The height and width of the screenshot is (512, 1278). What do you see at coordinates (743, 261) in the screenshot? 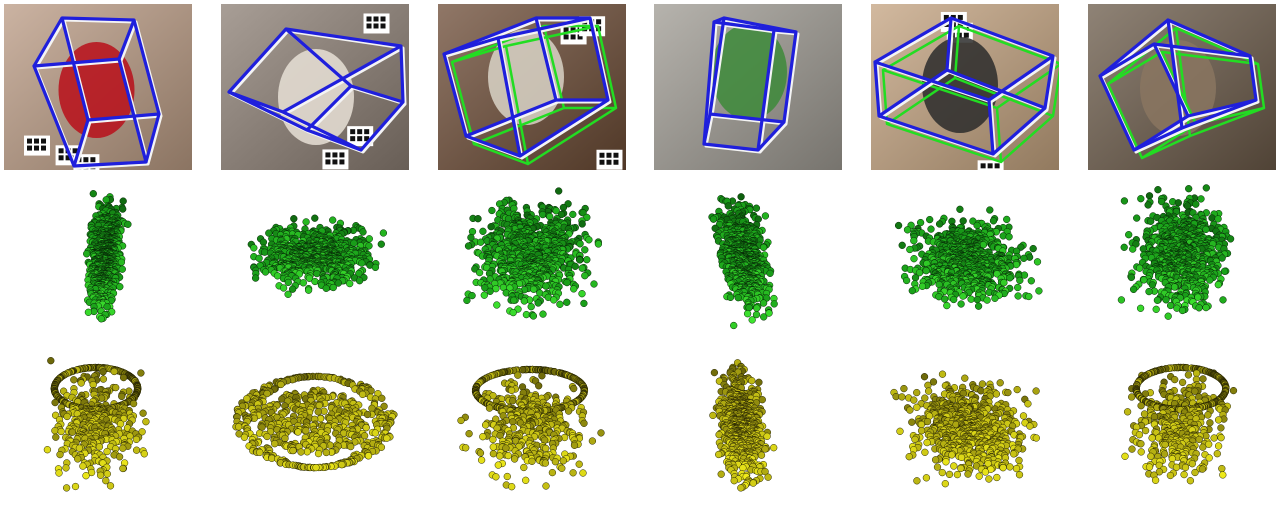
I see `point-cloud-canvas` at bounding box center [743, 261].